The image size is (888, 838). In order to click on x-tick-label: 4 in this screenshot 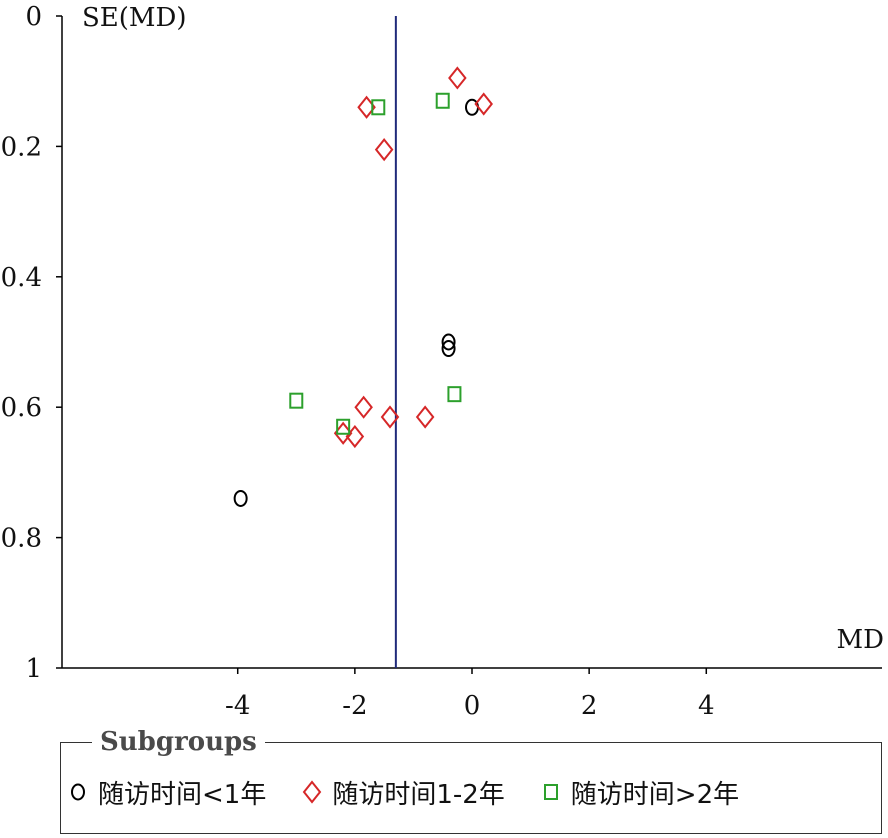, I will do `click(706, 705)`.